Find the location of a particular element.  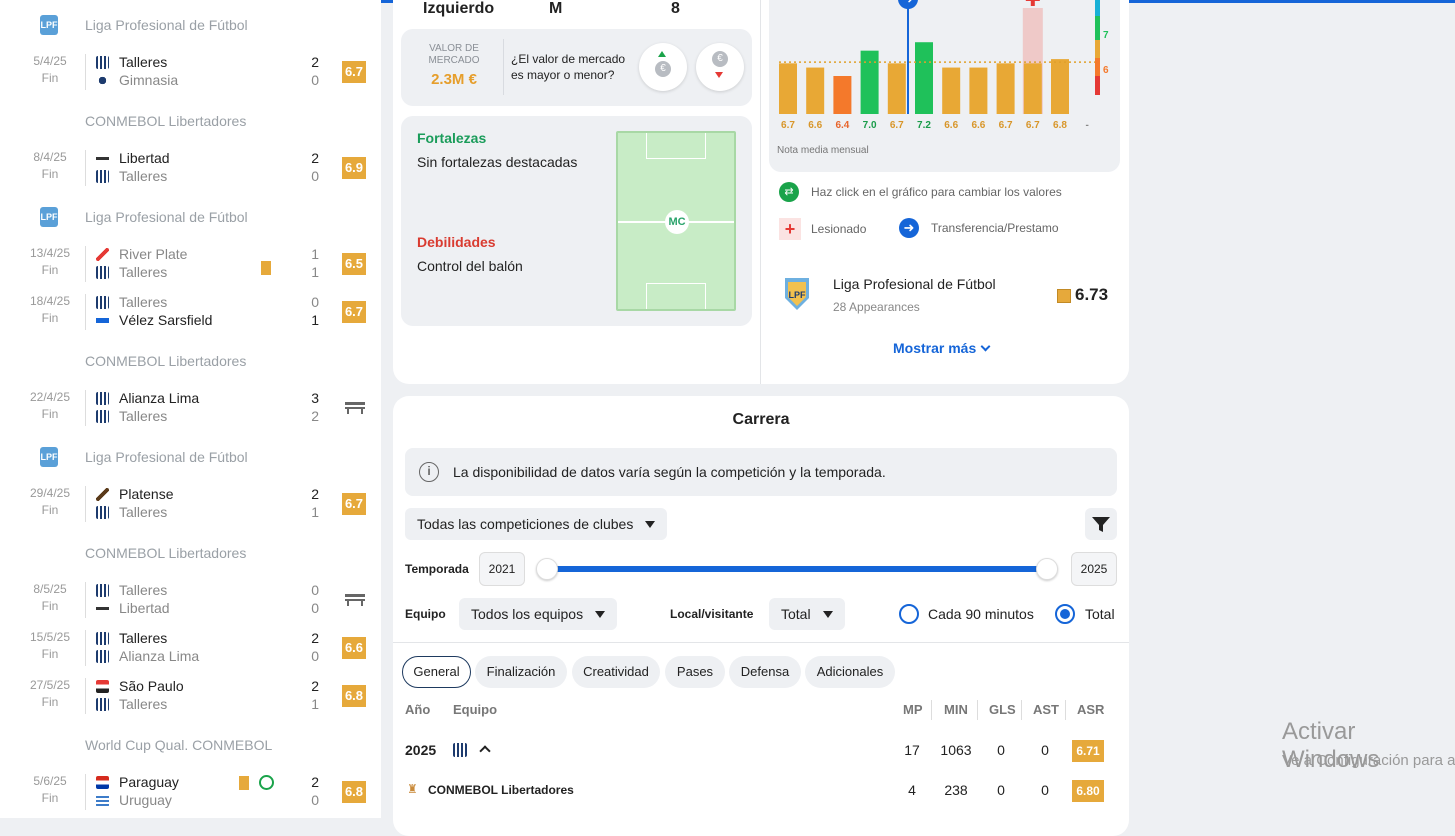

show-more-link: Mostrar más is located at coordinates (942, 348).